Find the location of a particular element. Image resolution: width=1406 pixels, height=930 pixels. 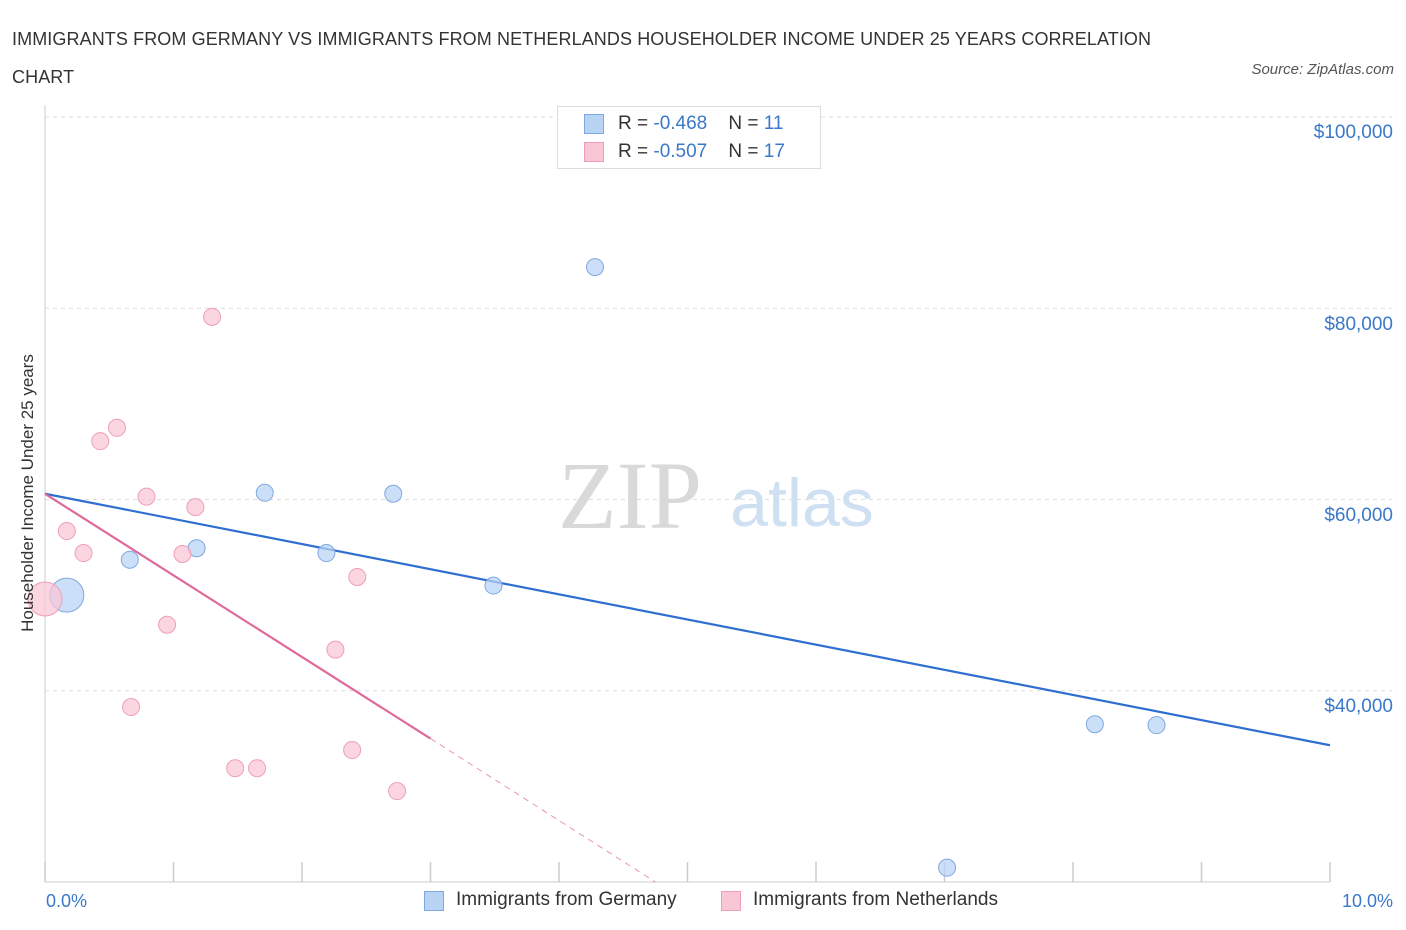

y-tick-label-40000: $40,000 is located at coordinates (1358, 706).